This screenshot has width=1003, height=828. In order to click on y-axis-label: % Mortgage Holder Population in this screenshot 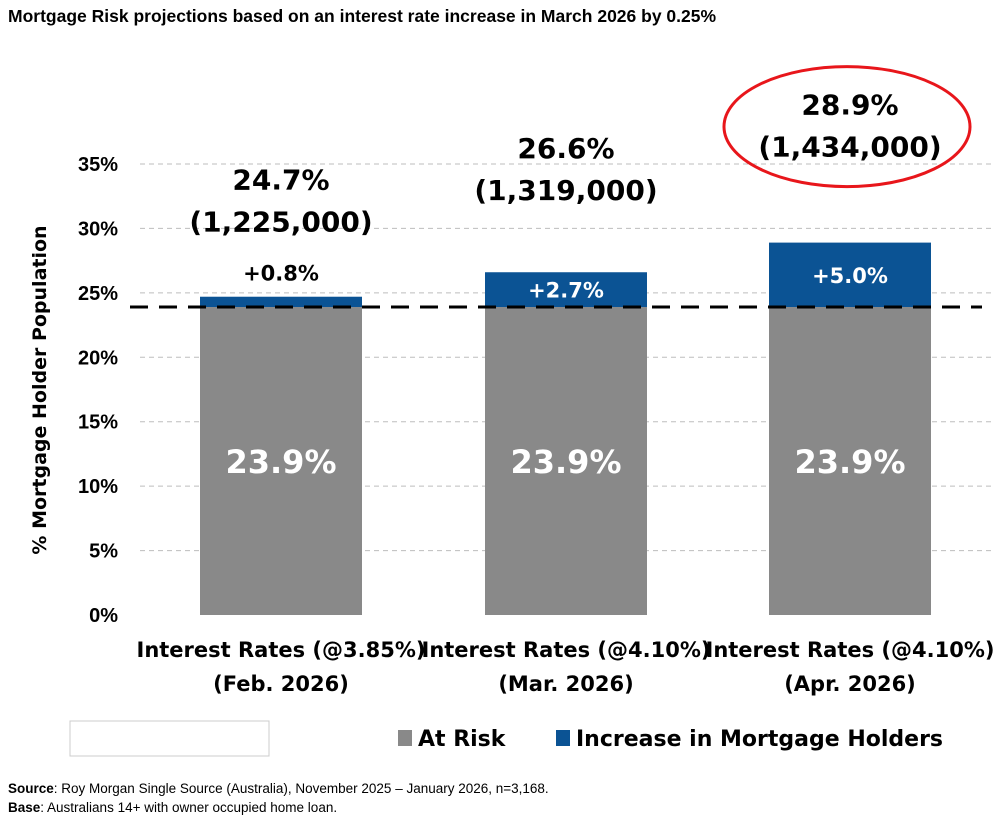, I will do `click(40, 389)`.